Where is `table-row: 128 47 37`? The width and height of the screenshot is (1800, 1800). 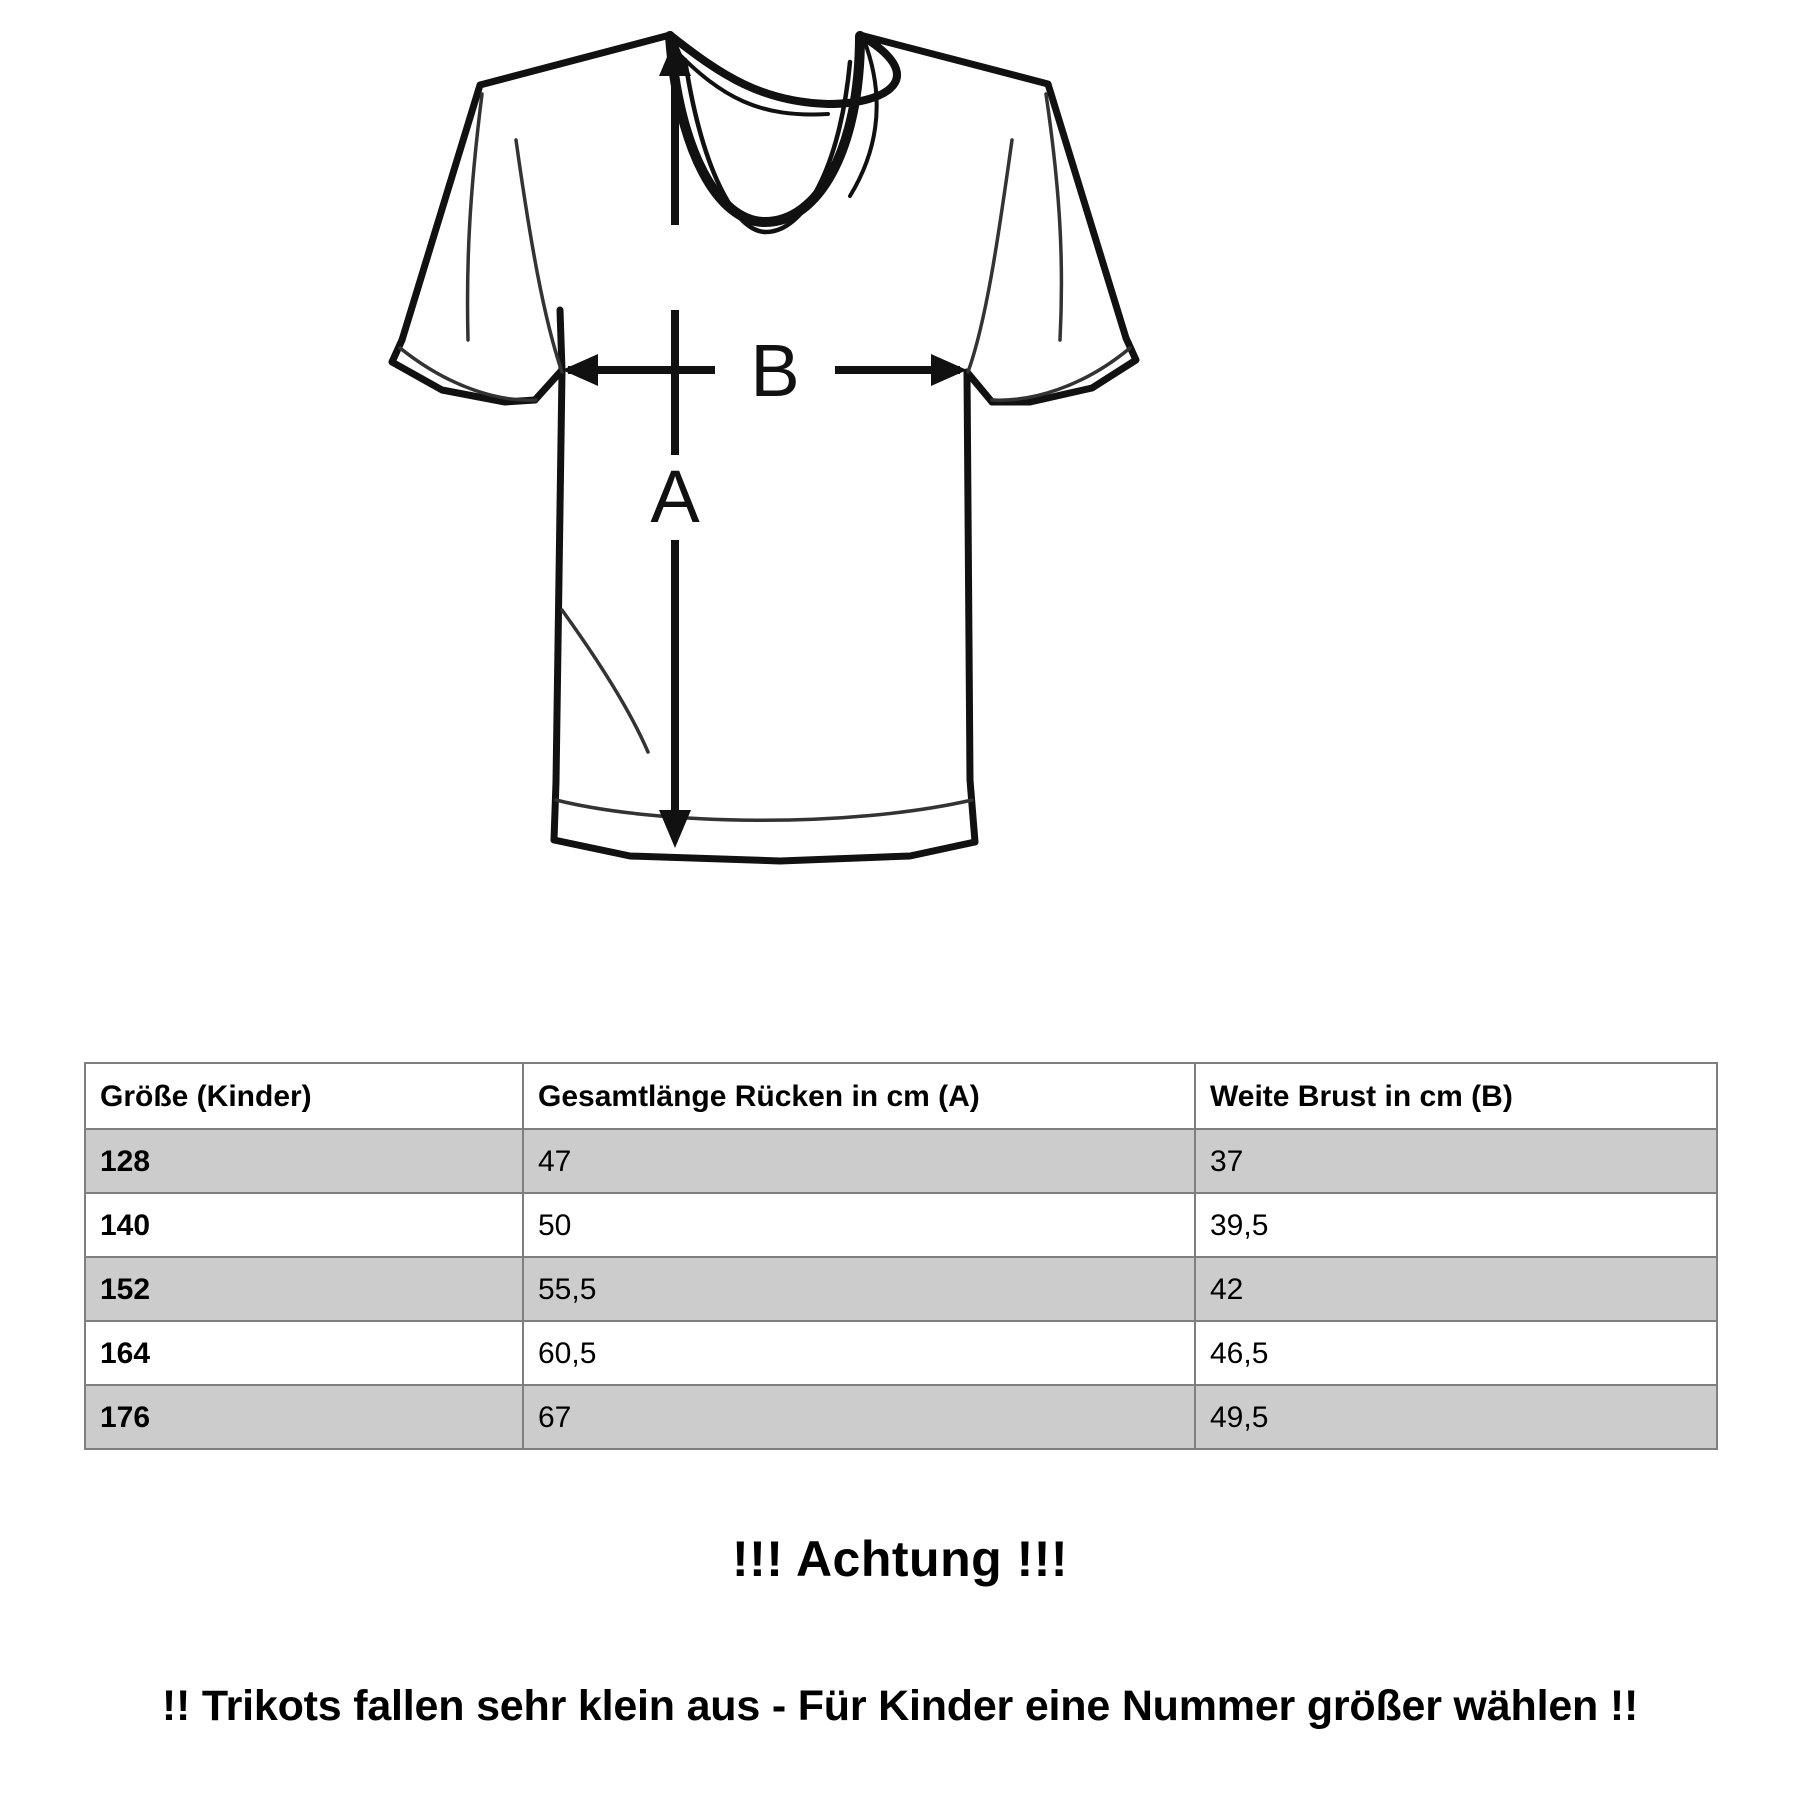 table-row: 128 47 37 is located at coordinates (901, 1161).